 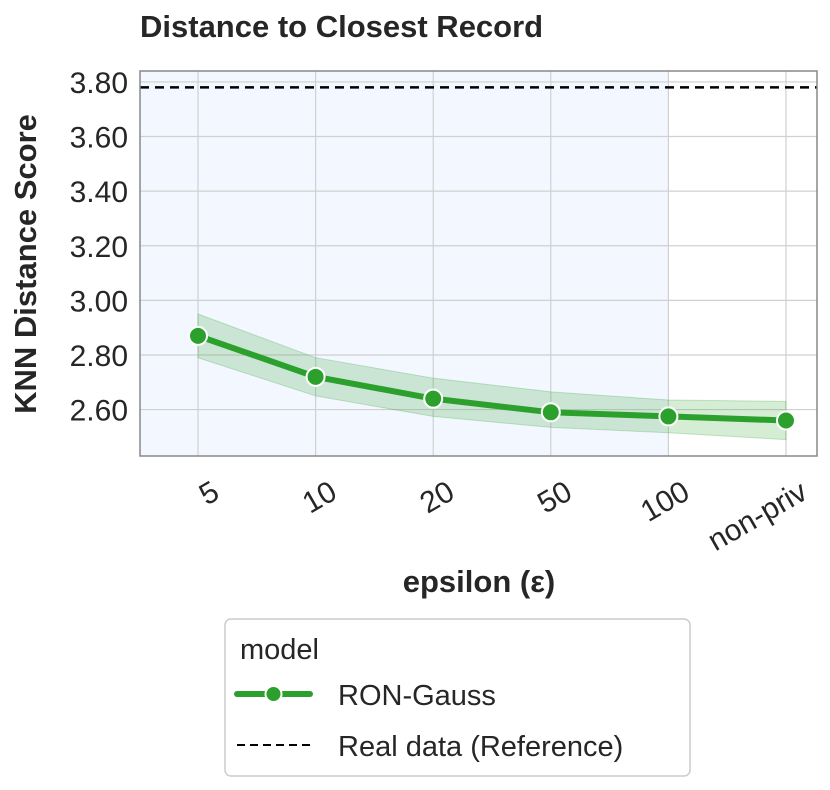 I want to click on y-tick-label: 3.40, so click(x=99, y=192).